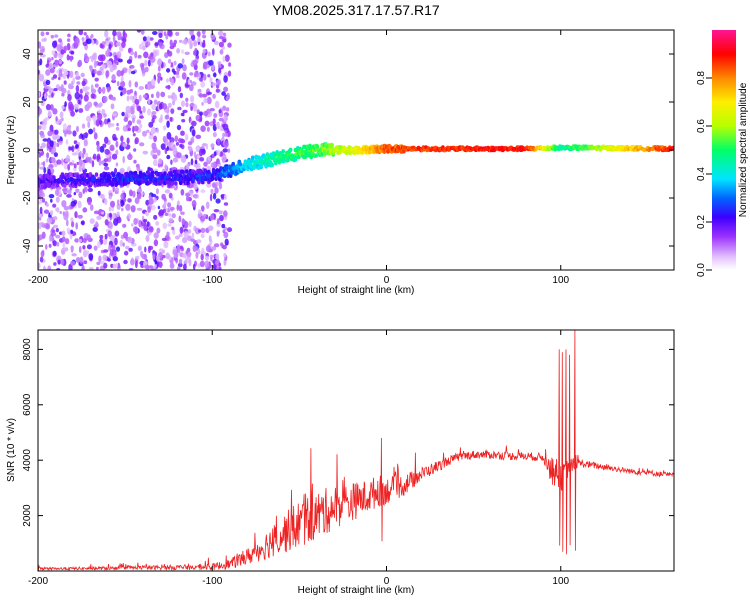 The height and width of the screenshot is (600, 750). What do you see at coordinates (701, 174) in the screenshot?
I see `colorbar-tick-label: 0.4` at bounding box center [701, 174].